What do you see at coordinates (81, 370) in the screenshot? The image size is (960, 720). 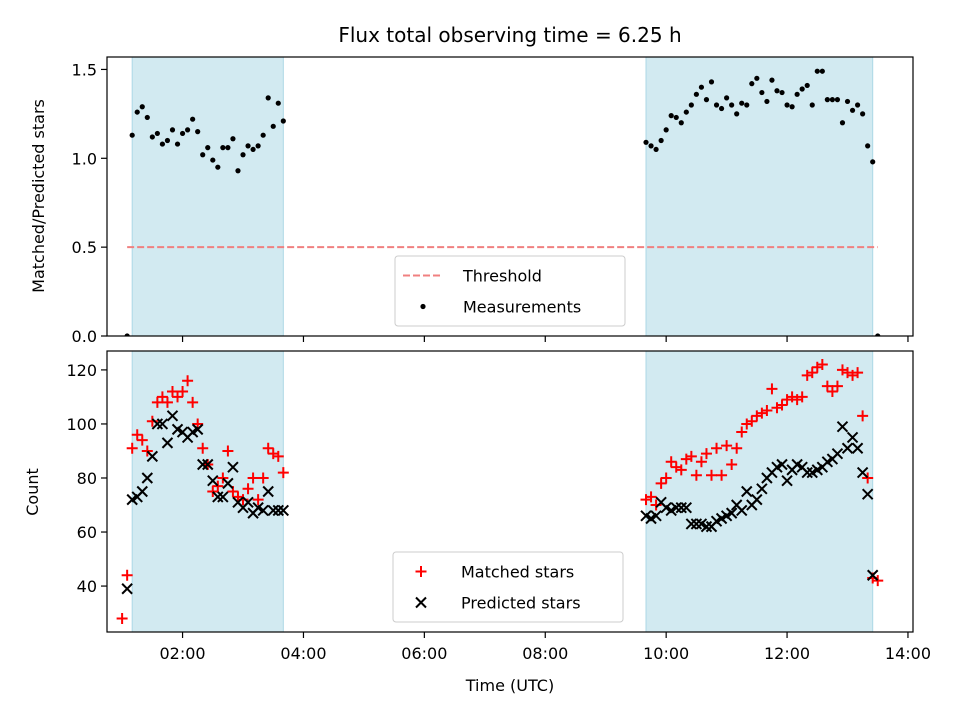 I see `count-y-tick-label: 120` at bounding box center [81, 370].